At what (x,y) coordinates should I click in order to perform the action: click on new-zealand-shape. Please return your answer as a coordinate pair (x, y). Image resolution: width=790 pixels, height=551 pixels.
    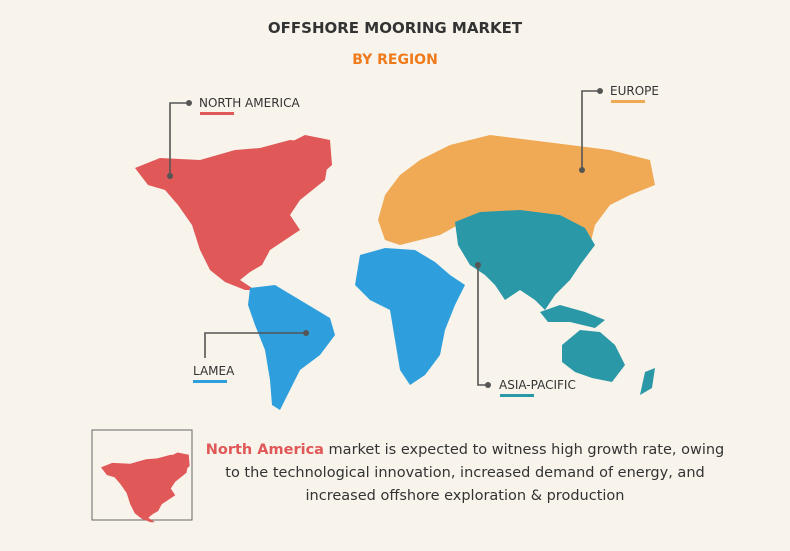
    Looking at the image, I should click on (647, 381).